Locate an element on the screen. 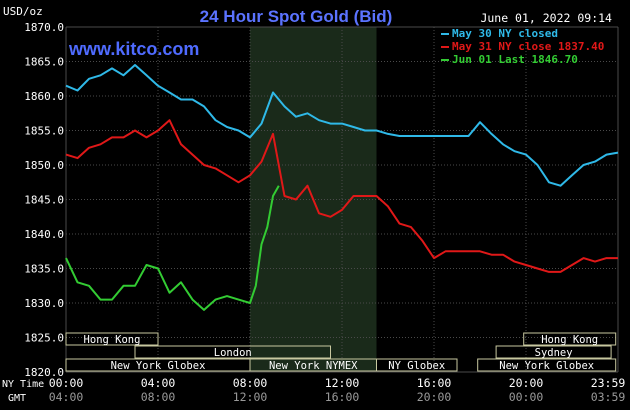 The height and width of the screenshot is (410, 630). legend-entry: May 30 NY closed is located at coordinates (505, 33).